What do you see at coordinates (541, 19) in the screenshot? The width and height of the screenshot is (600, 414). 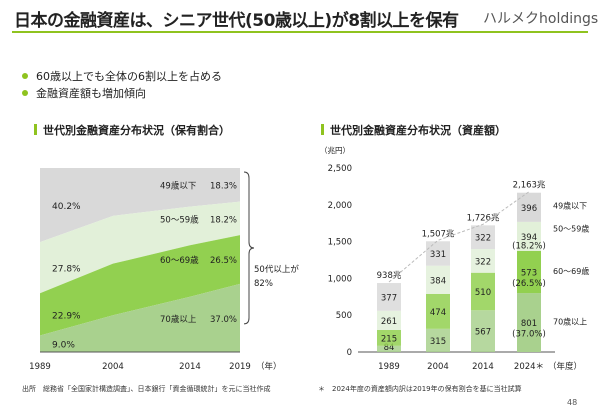 I see `company-logo: ハルメクholdings` at bounding box center [541, 19].